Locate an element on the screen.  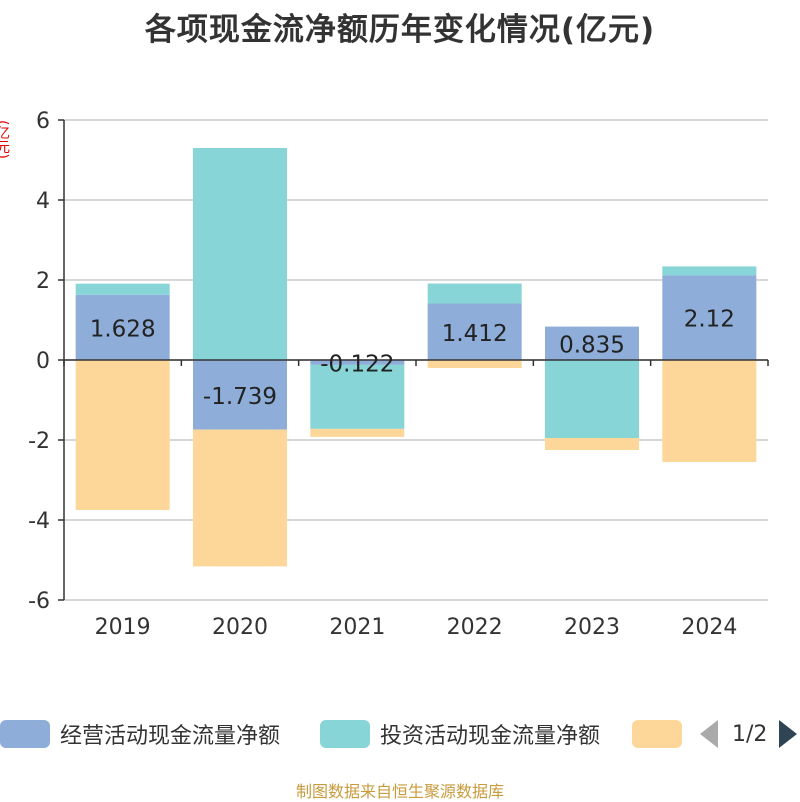
data-label-2024: 2.12 is located at coordinates (709, 320).